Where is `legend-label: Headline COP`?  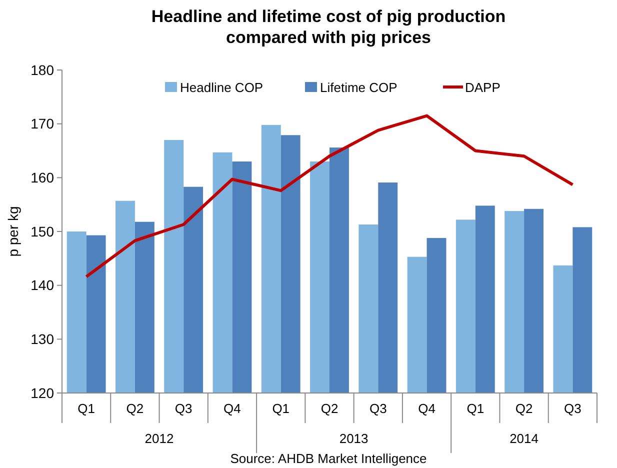
legend-label: Headline COP is located at coordinates (222, 87).